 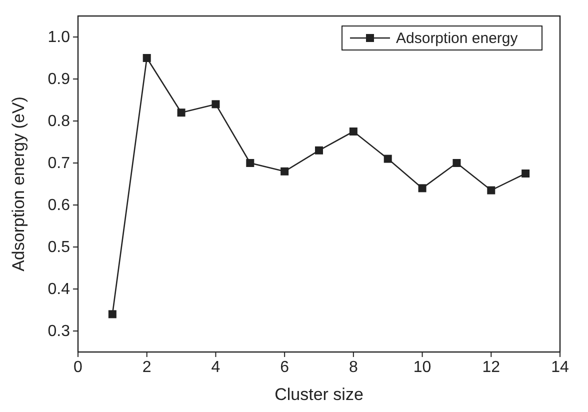 What do you see at coordinates (18, 184) in the screenshot?
I see `y-axis-title: Adsorption energy (eV)` at bounding box center [18, 184].